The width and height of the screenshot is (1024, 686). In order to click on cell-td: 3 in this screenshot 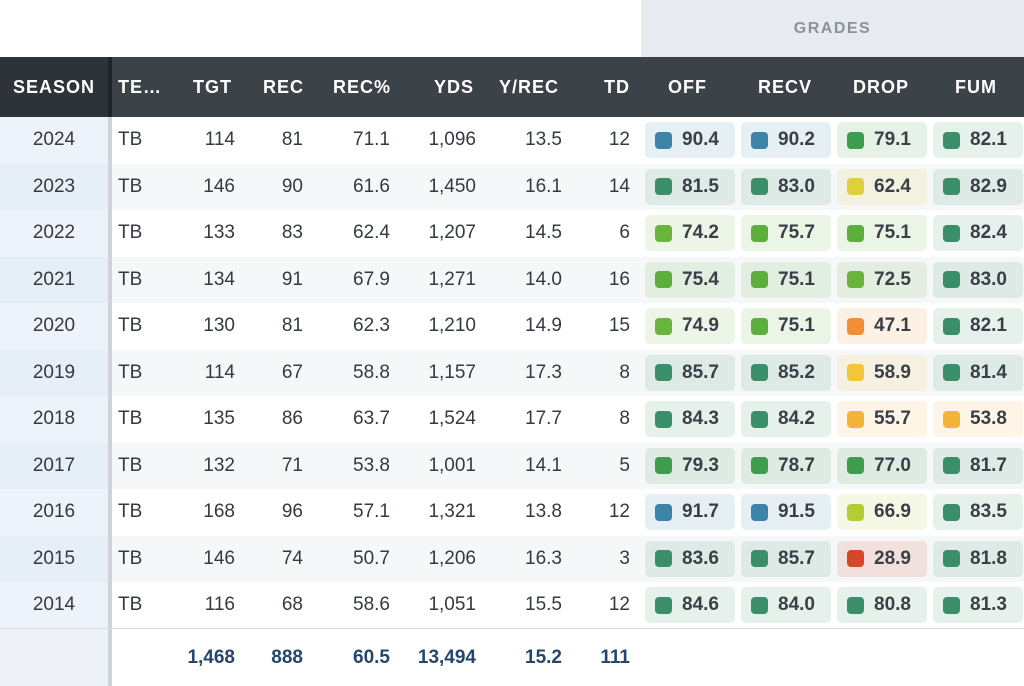, I will do `click(624, 558)`.